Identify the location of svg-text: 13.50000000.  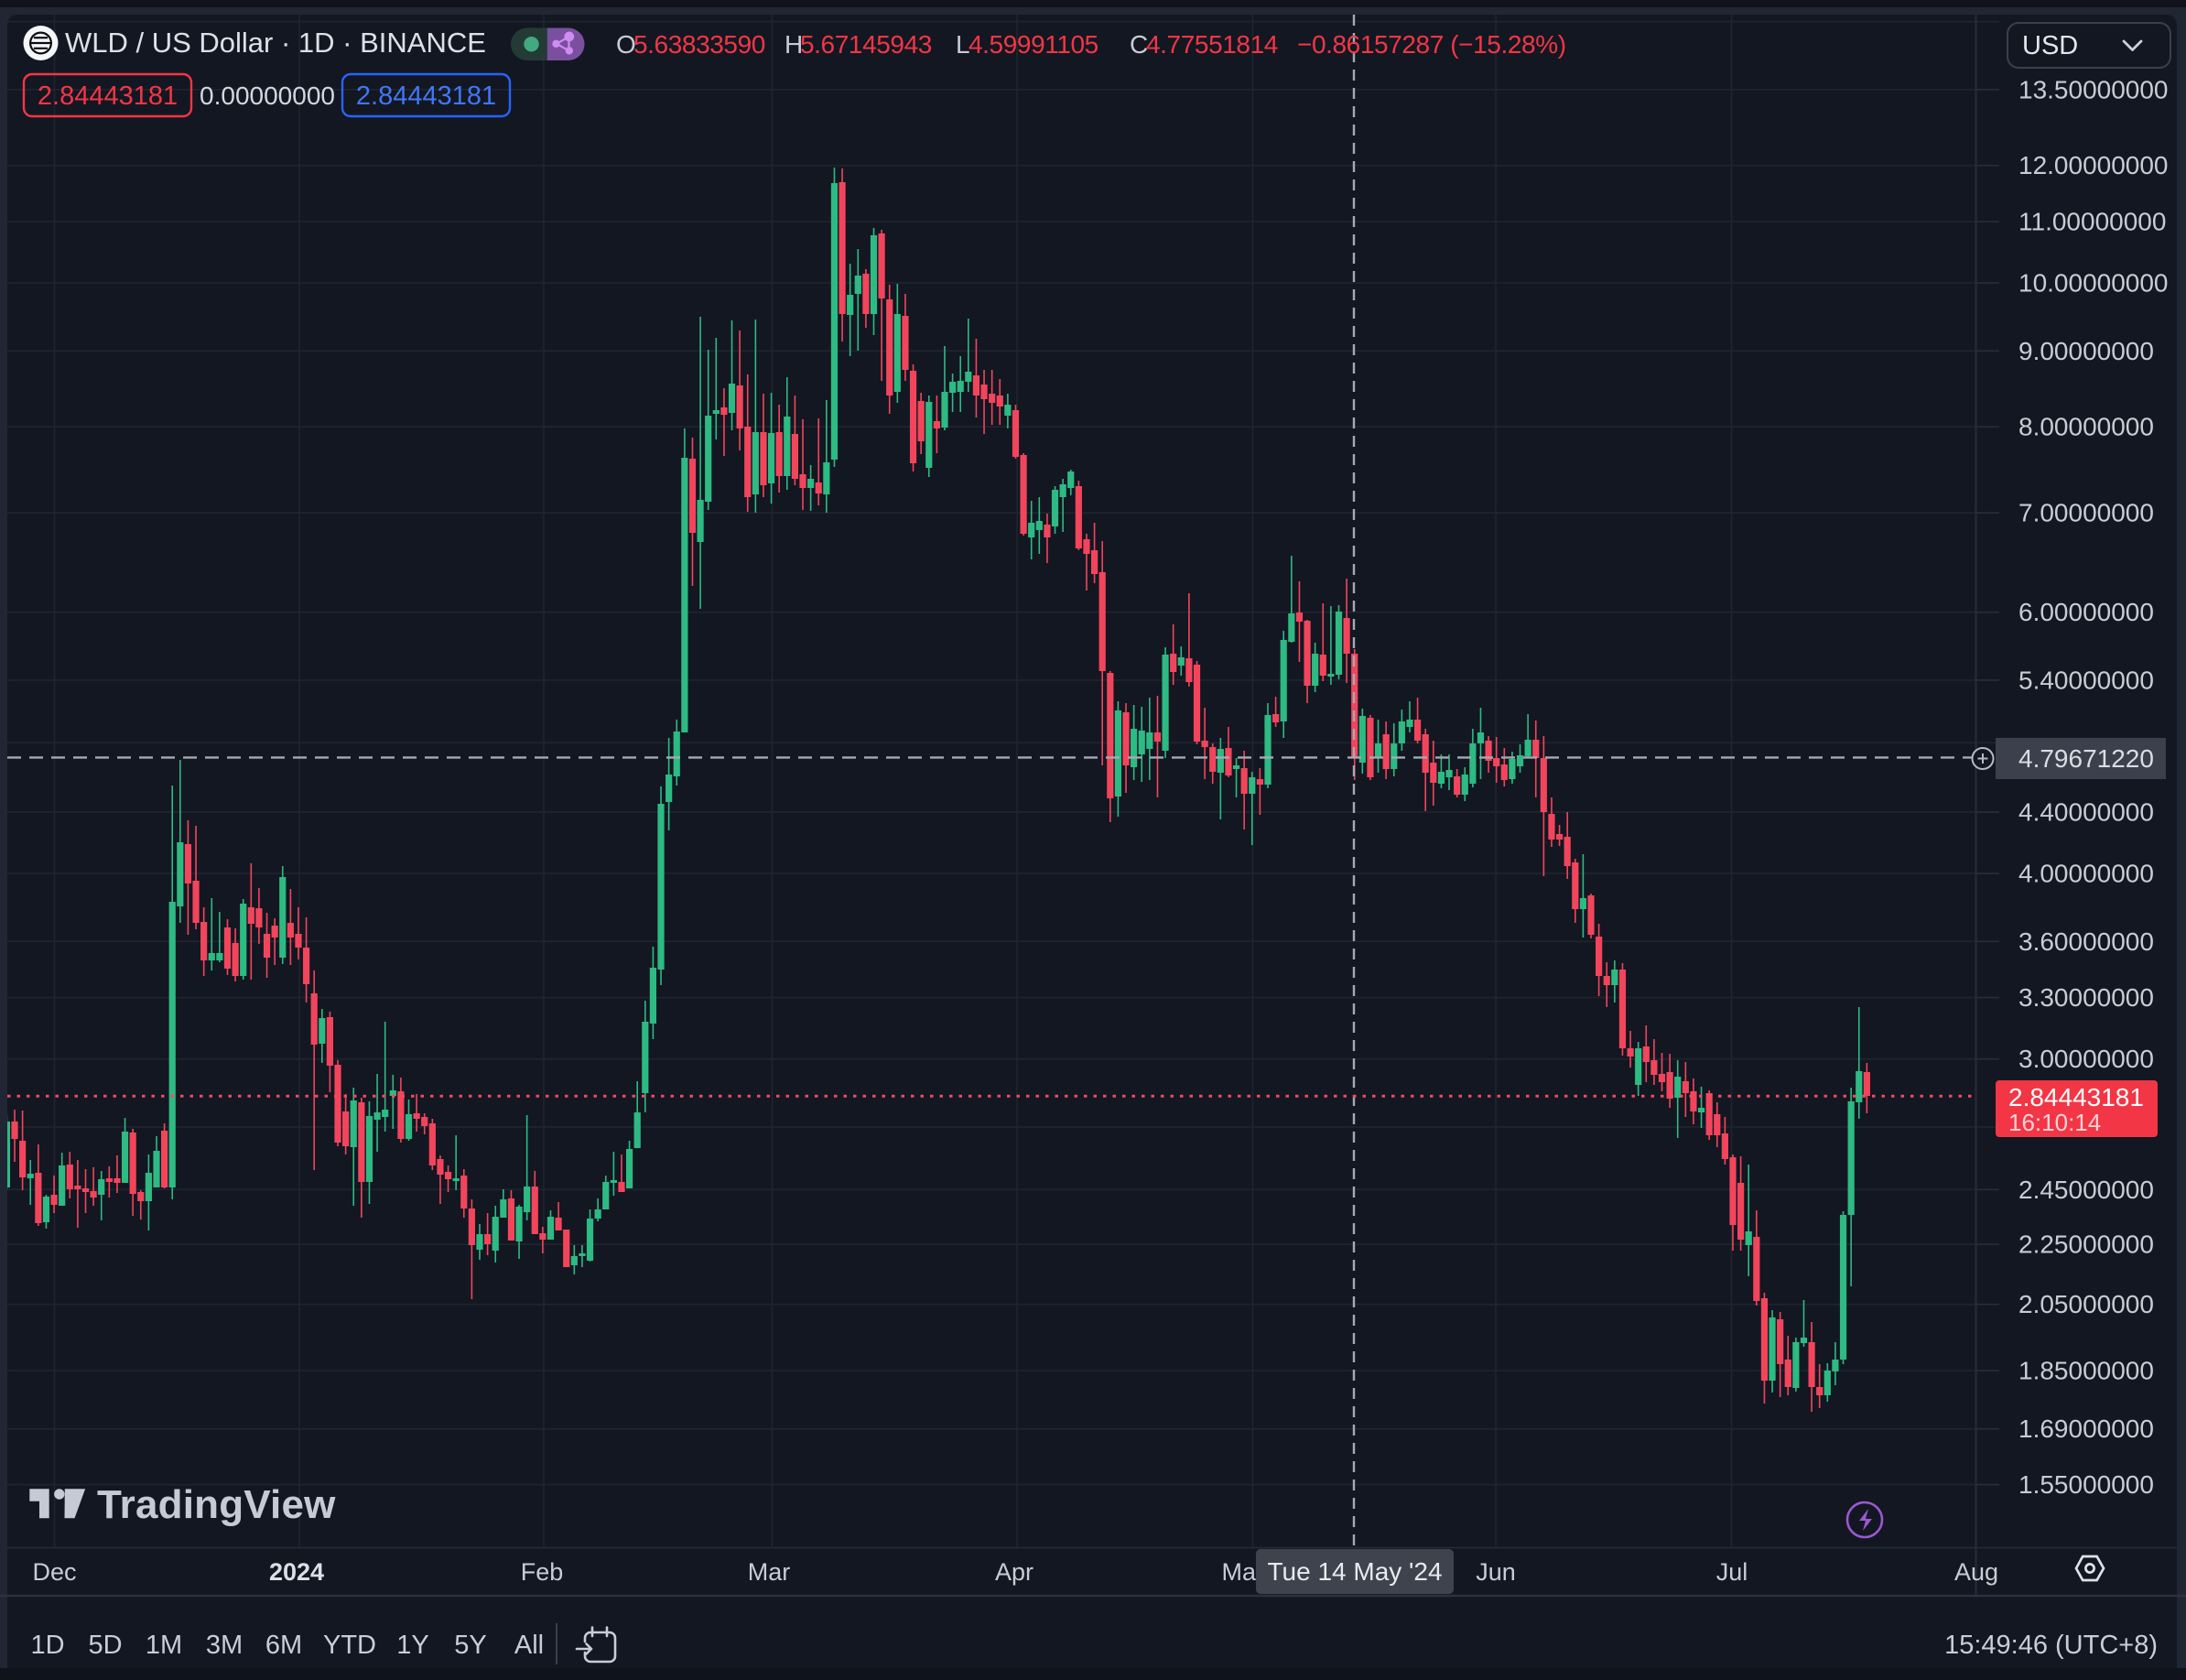
(2093, 89).